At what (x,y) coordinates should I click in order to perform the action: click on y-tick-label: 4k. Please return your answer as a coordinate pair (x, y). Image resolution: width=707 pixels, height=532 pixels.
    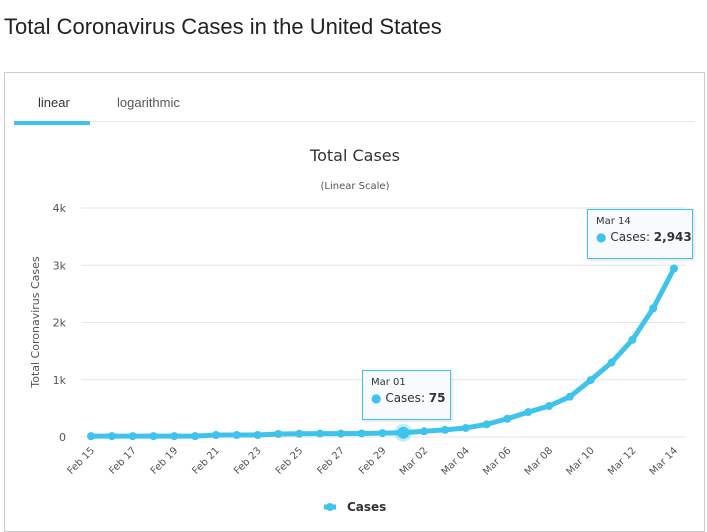
    Looking at the image, I should click on (60, 208).